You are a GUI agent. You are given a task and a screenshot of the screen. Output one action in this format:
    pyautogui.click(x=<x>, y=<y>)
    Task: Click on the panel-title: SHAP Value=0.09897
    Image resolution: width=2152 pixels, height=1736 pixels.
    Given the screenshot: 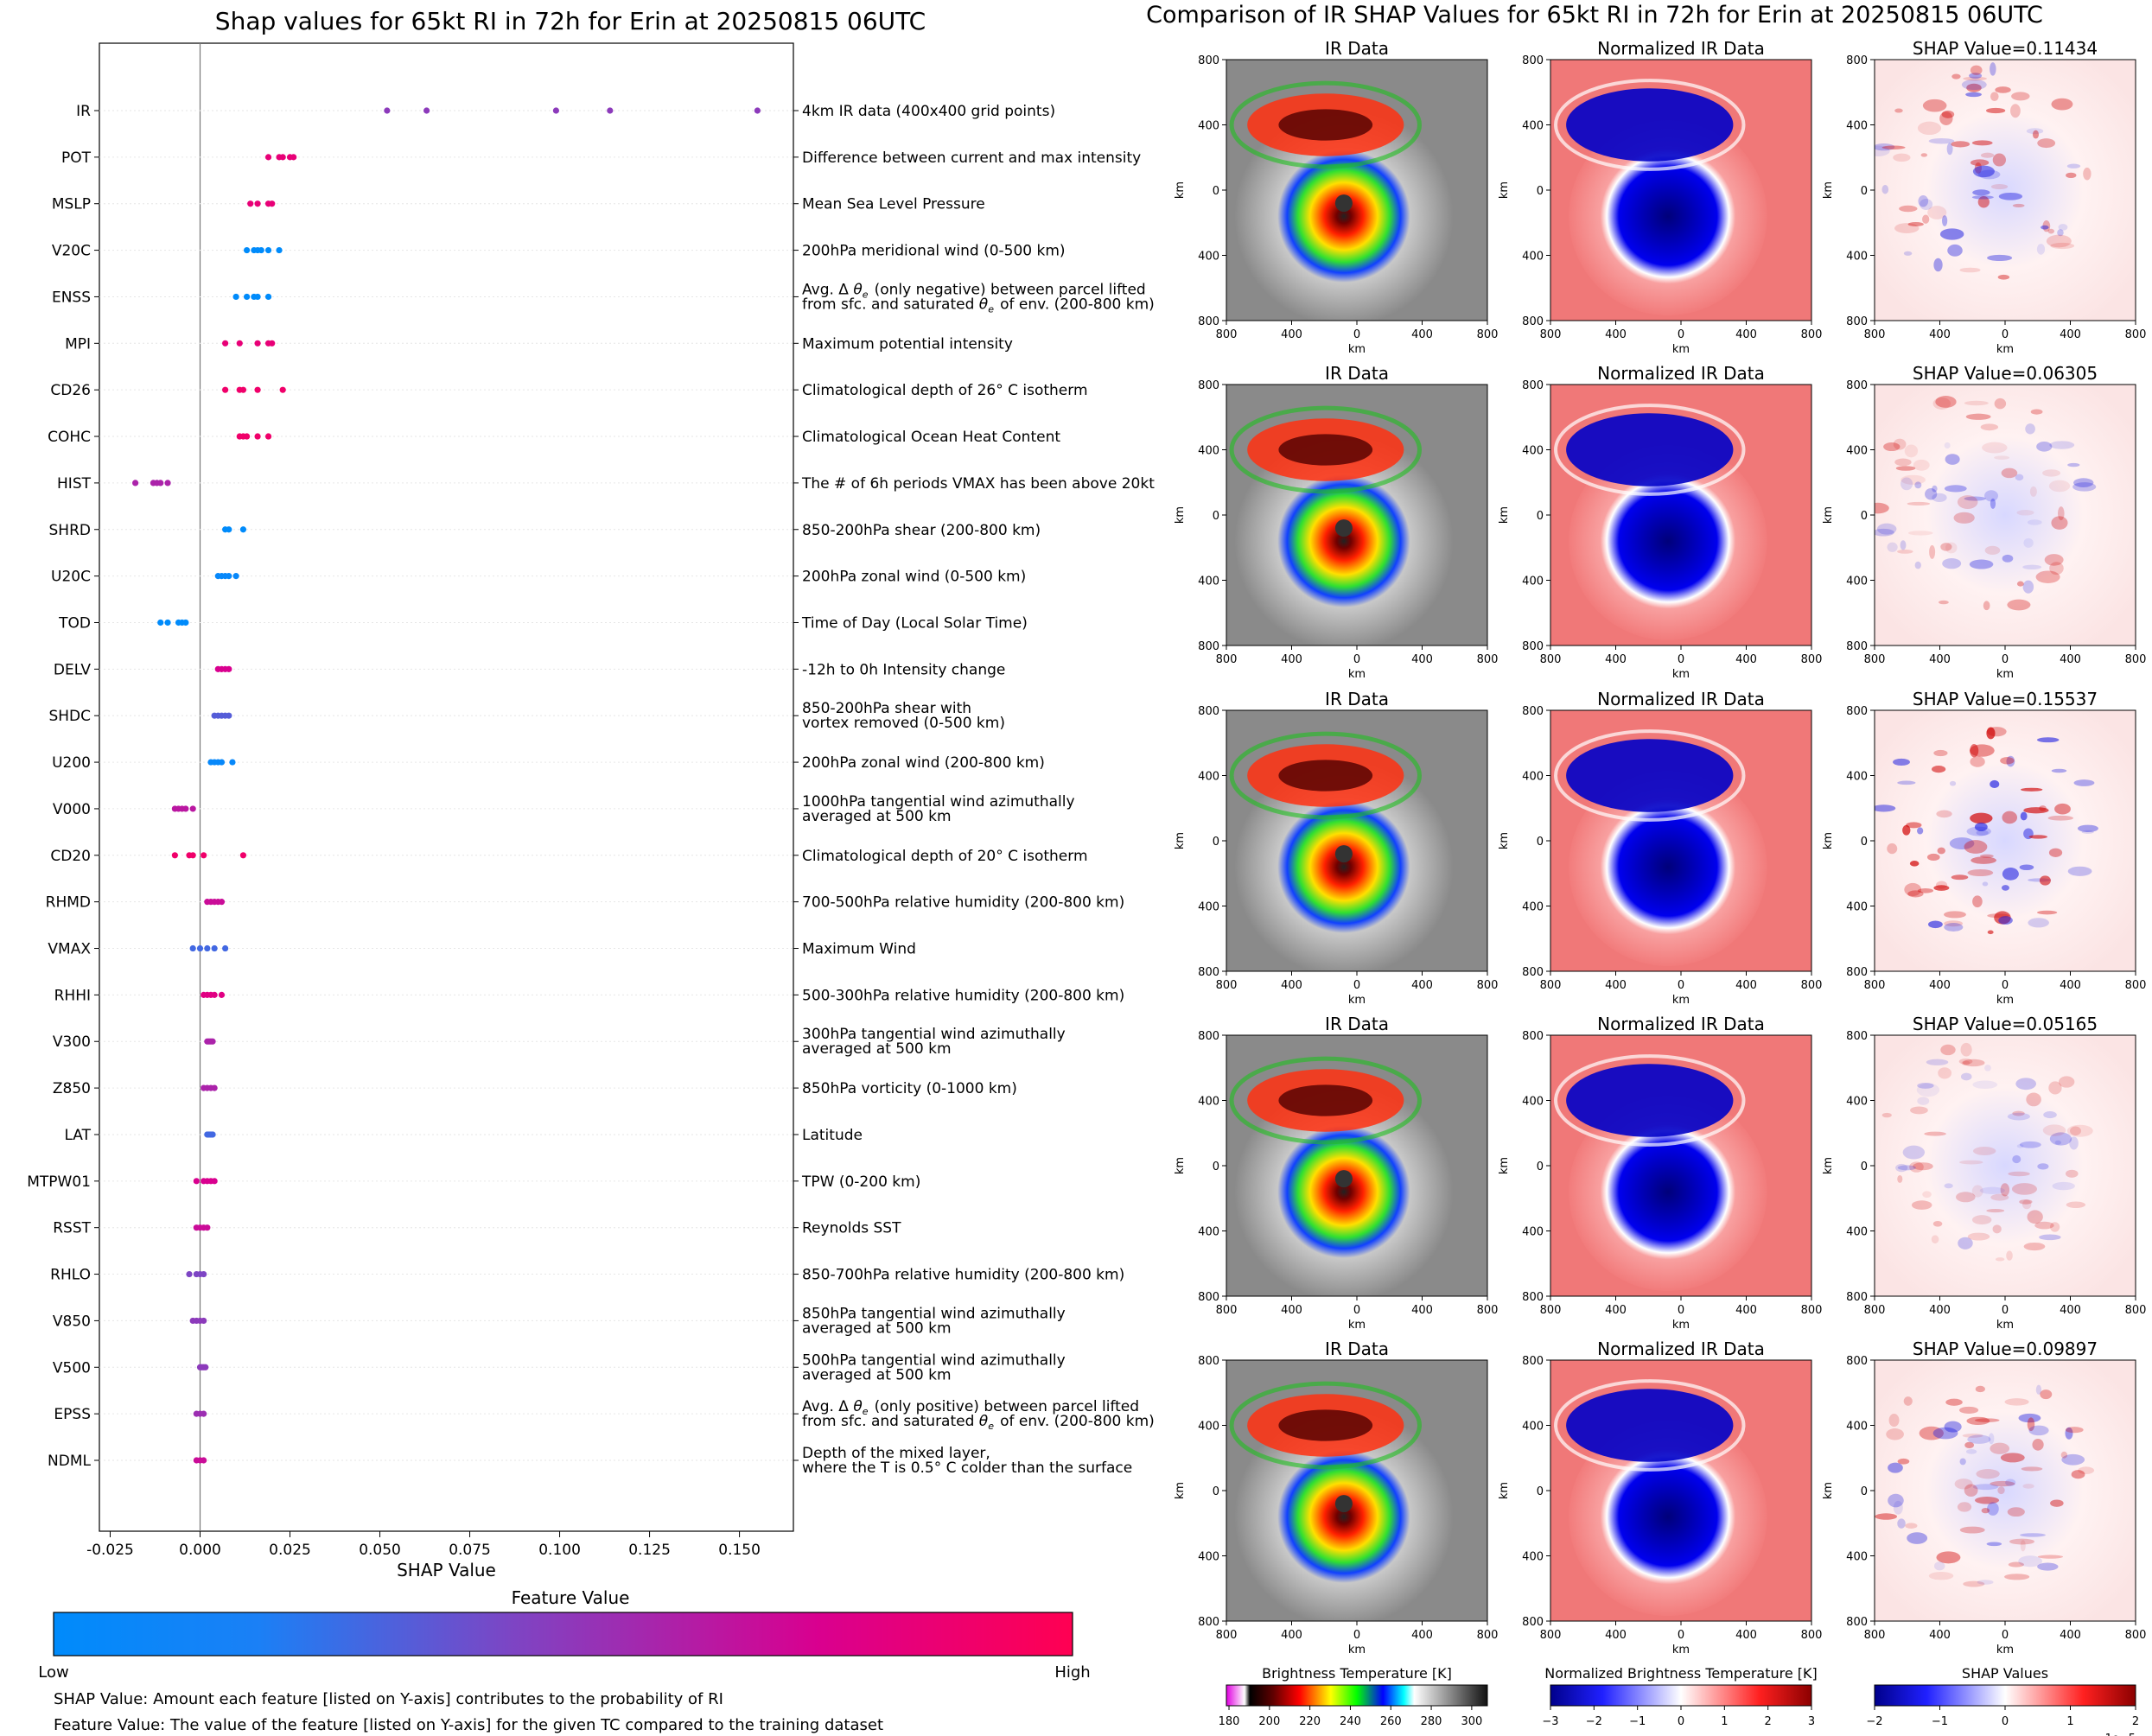 What is the action you would take?
    pyautogui.click(x=2005, y=1349)
    